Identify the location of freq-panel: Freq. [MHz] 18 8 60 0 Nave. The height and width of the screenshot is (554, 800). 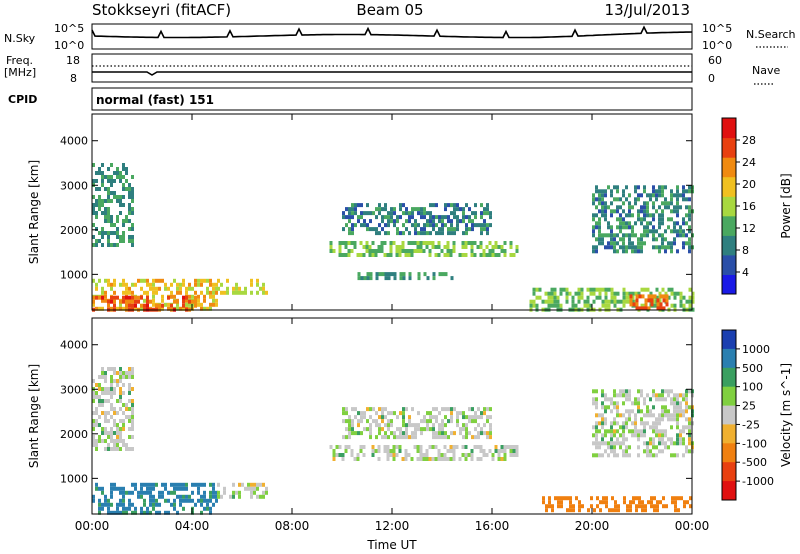
(392, 69).